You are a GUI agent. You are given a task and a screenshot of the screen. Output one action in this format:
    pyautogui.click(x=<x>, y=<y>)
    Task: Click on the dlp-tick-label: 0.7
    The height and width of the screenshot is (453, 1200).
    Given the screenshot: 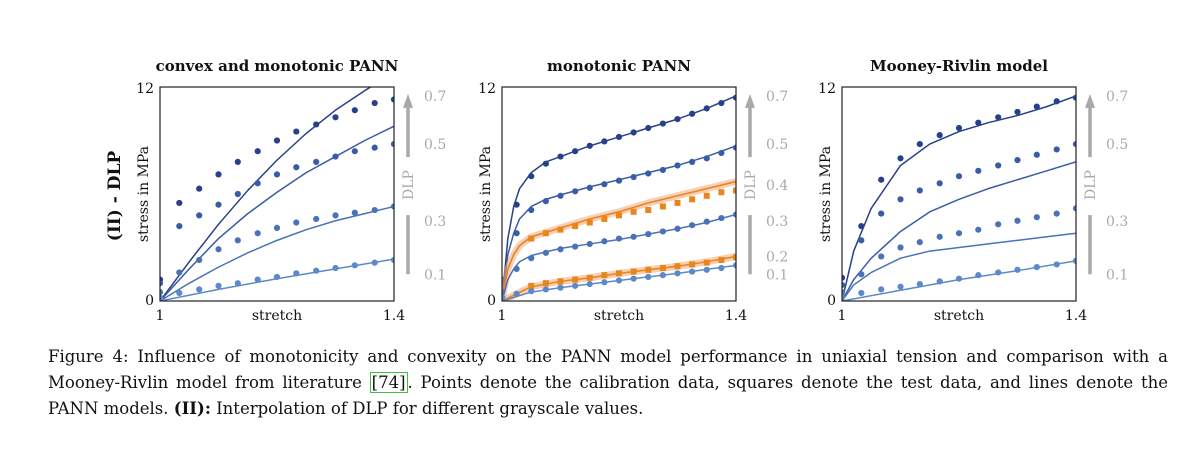 What is the action you would take?
    pyautogui.click(x=777, y=97)
    